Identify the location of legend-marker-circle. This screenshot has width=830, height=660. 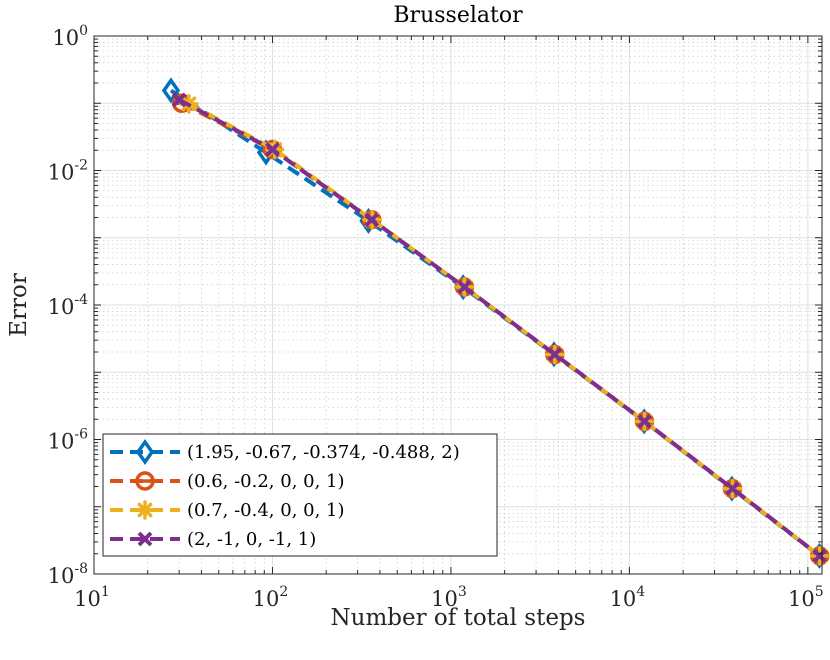
(145, 481).